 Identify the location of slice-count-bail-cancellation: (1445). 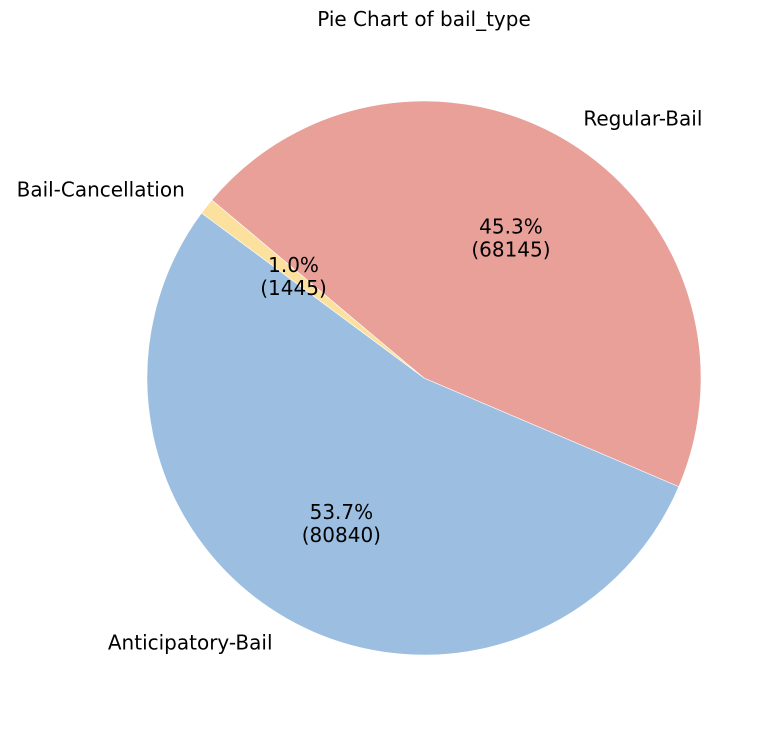
(293, 288).